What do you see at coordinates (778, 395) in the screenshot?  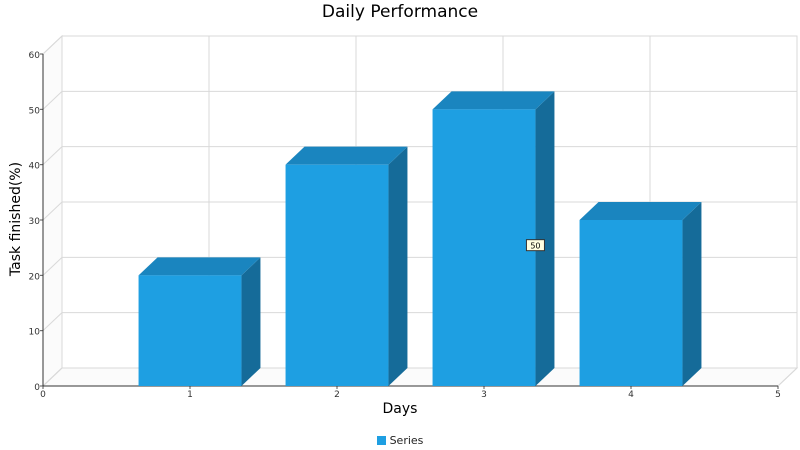 I see `x-tick-label: 5` at bounding box center [778, 395].